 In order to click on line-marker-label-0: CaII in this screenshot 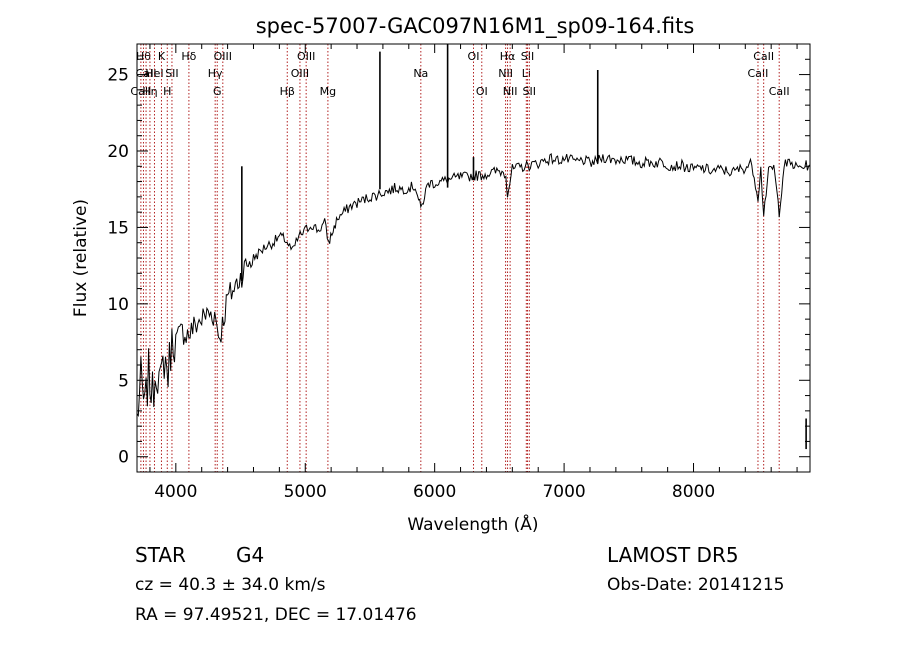, I will do `click(140, 91)`.